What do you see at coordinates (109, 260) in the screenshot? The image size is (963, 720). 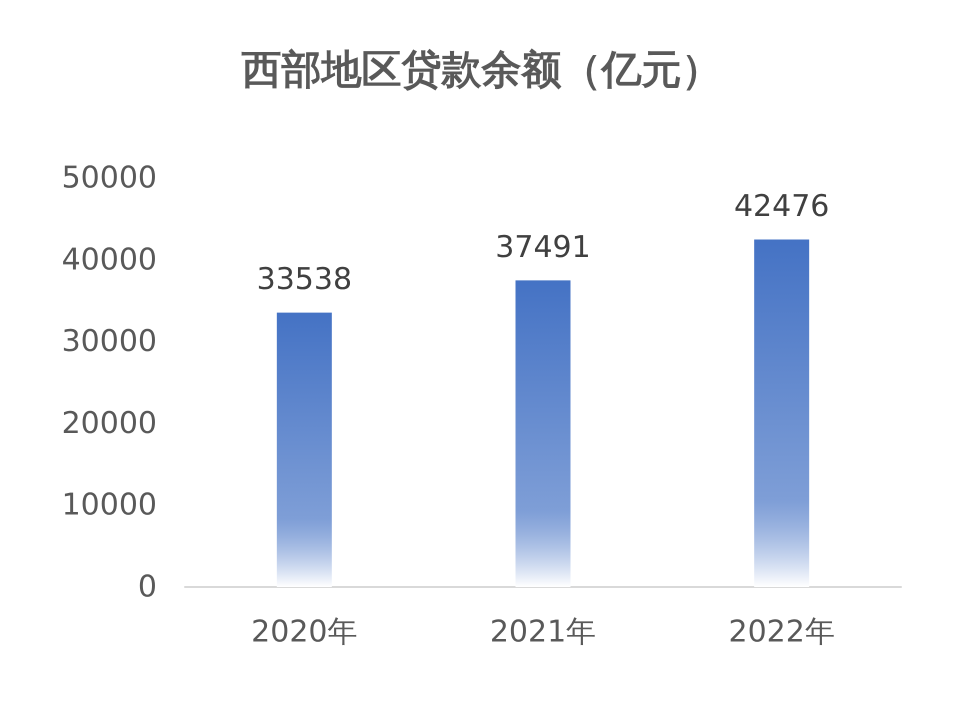 I see `y-tick-label: 40000` at bounding box center [109, 260].